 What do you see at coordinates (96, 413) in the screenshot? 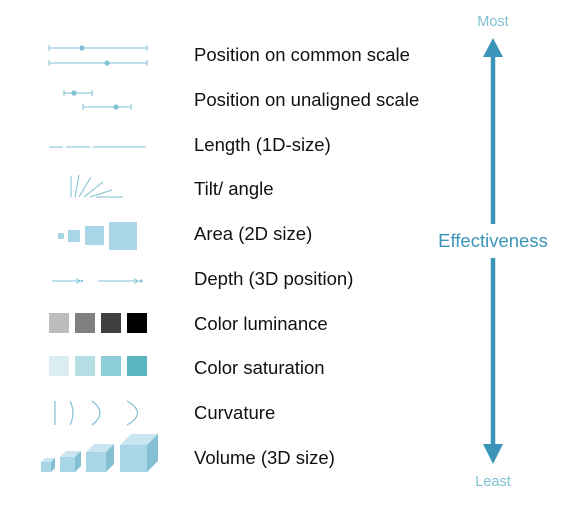
I see `curvature-icon` at bounding box center [96, 413].